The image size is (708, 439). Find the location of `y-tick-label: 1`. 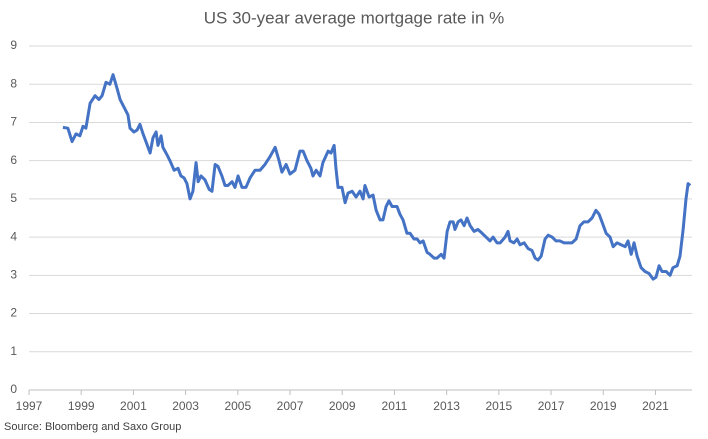

y-tick-label: 1 is located at coordinates (13, 351).